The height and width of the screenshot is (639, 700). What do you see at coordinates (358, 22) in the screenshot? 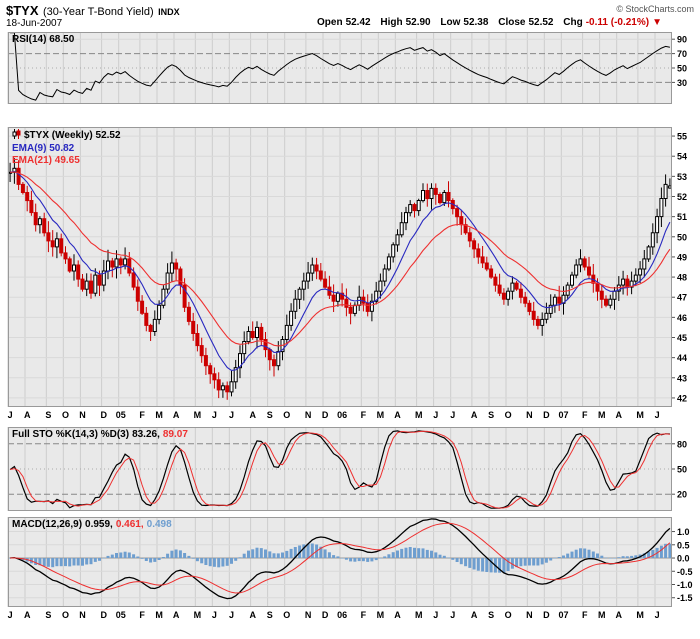
I see `open-value: 52.42` at bounding box center [358, 22].